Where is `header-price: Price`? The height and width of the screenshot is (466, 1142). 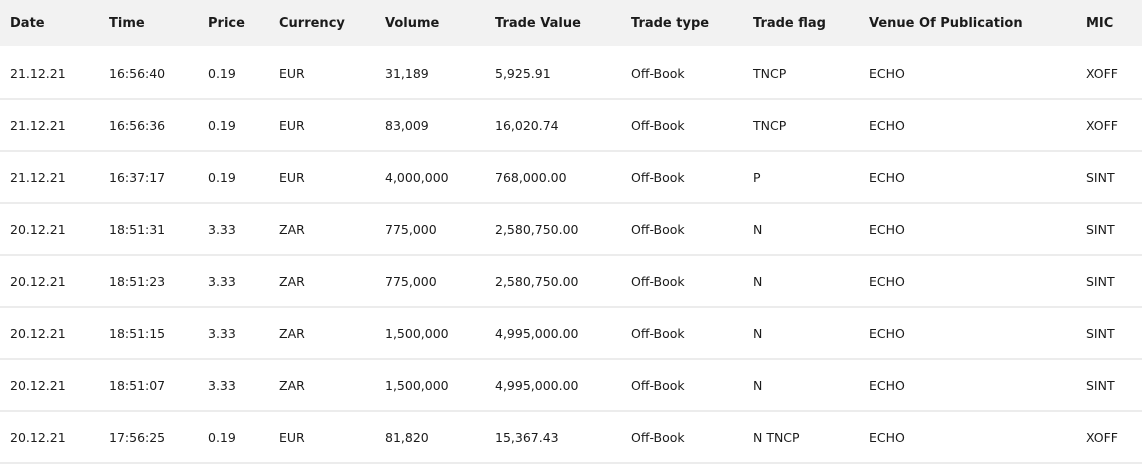 header-price: Price is located at coordinates (233, 24).